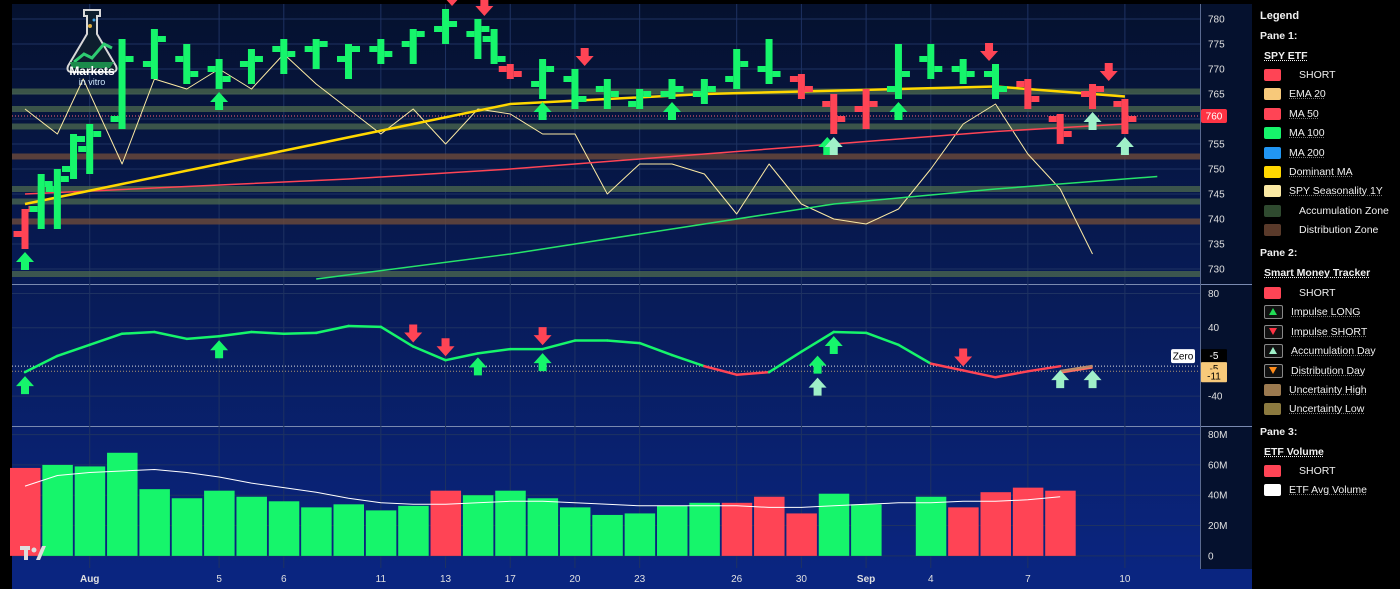 This screenshot has height=589, width=1400. What do you see at coordinates (737, 227) in the screenshot?
I see `ma100-line` at bounding box center [737, 227].